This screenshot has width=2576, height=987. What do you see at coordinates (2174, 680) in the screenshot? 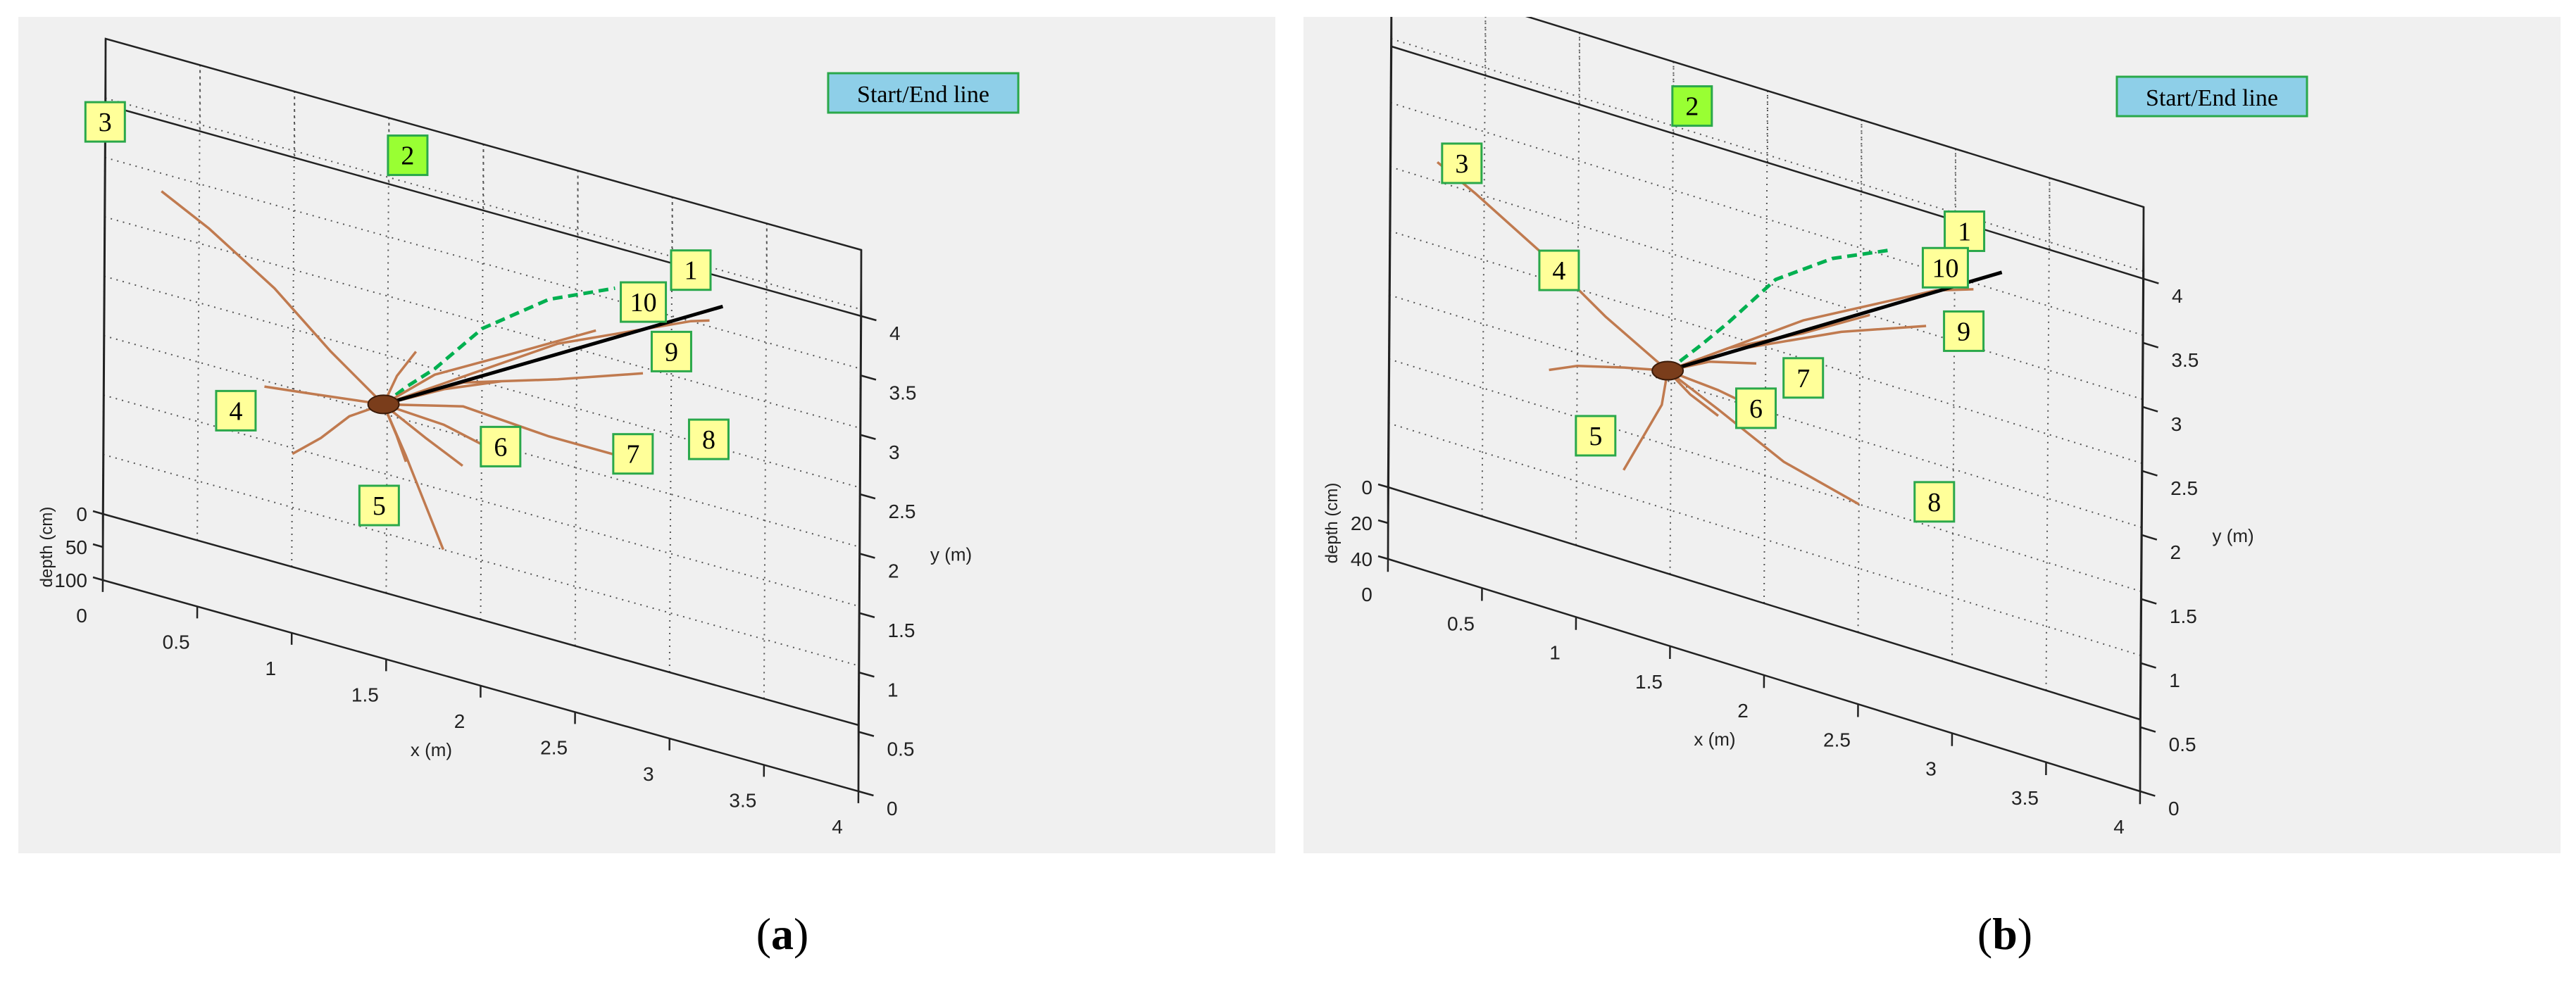
I see `y-tick-label: 1` at bounding box center [2174, 680].